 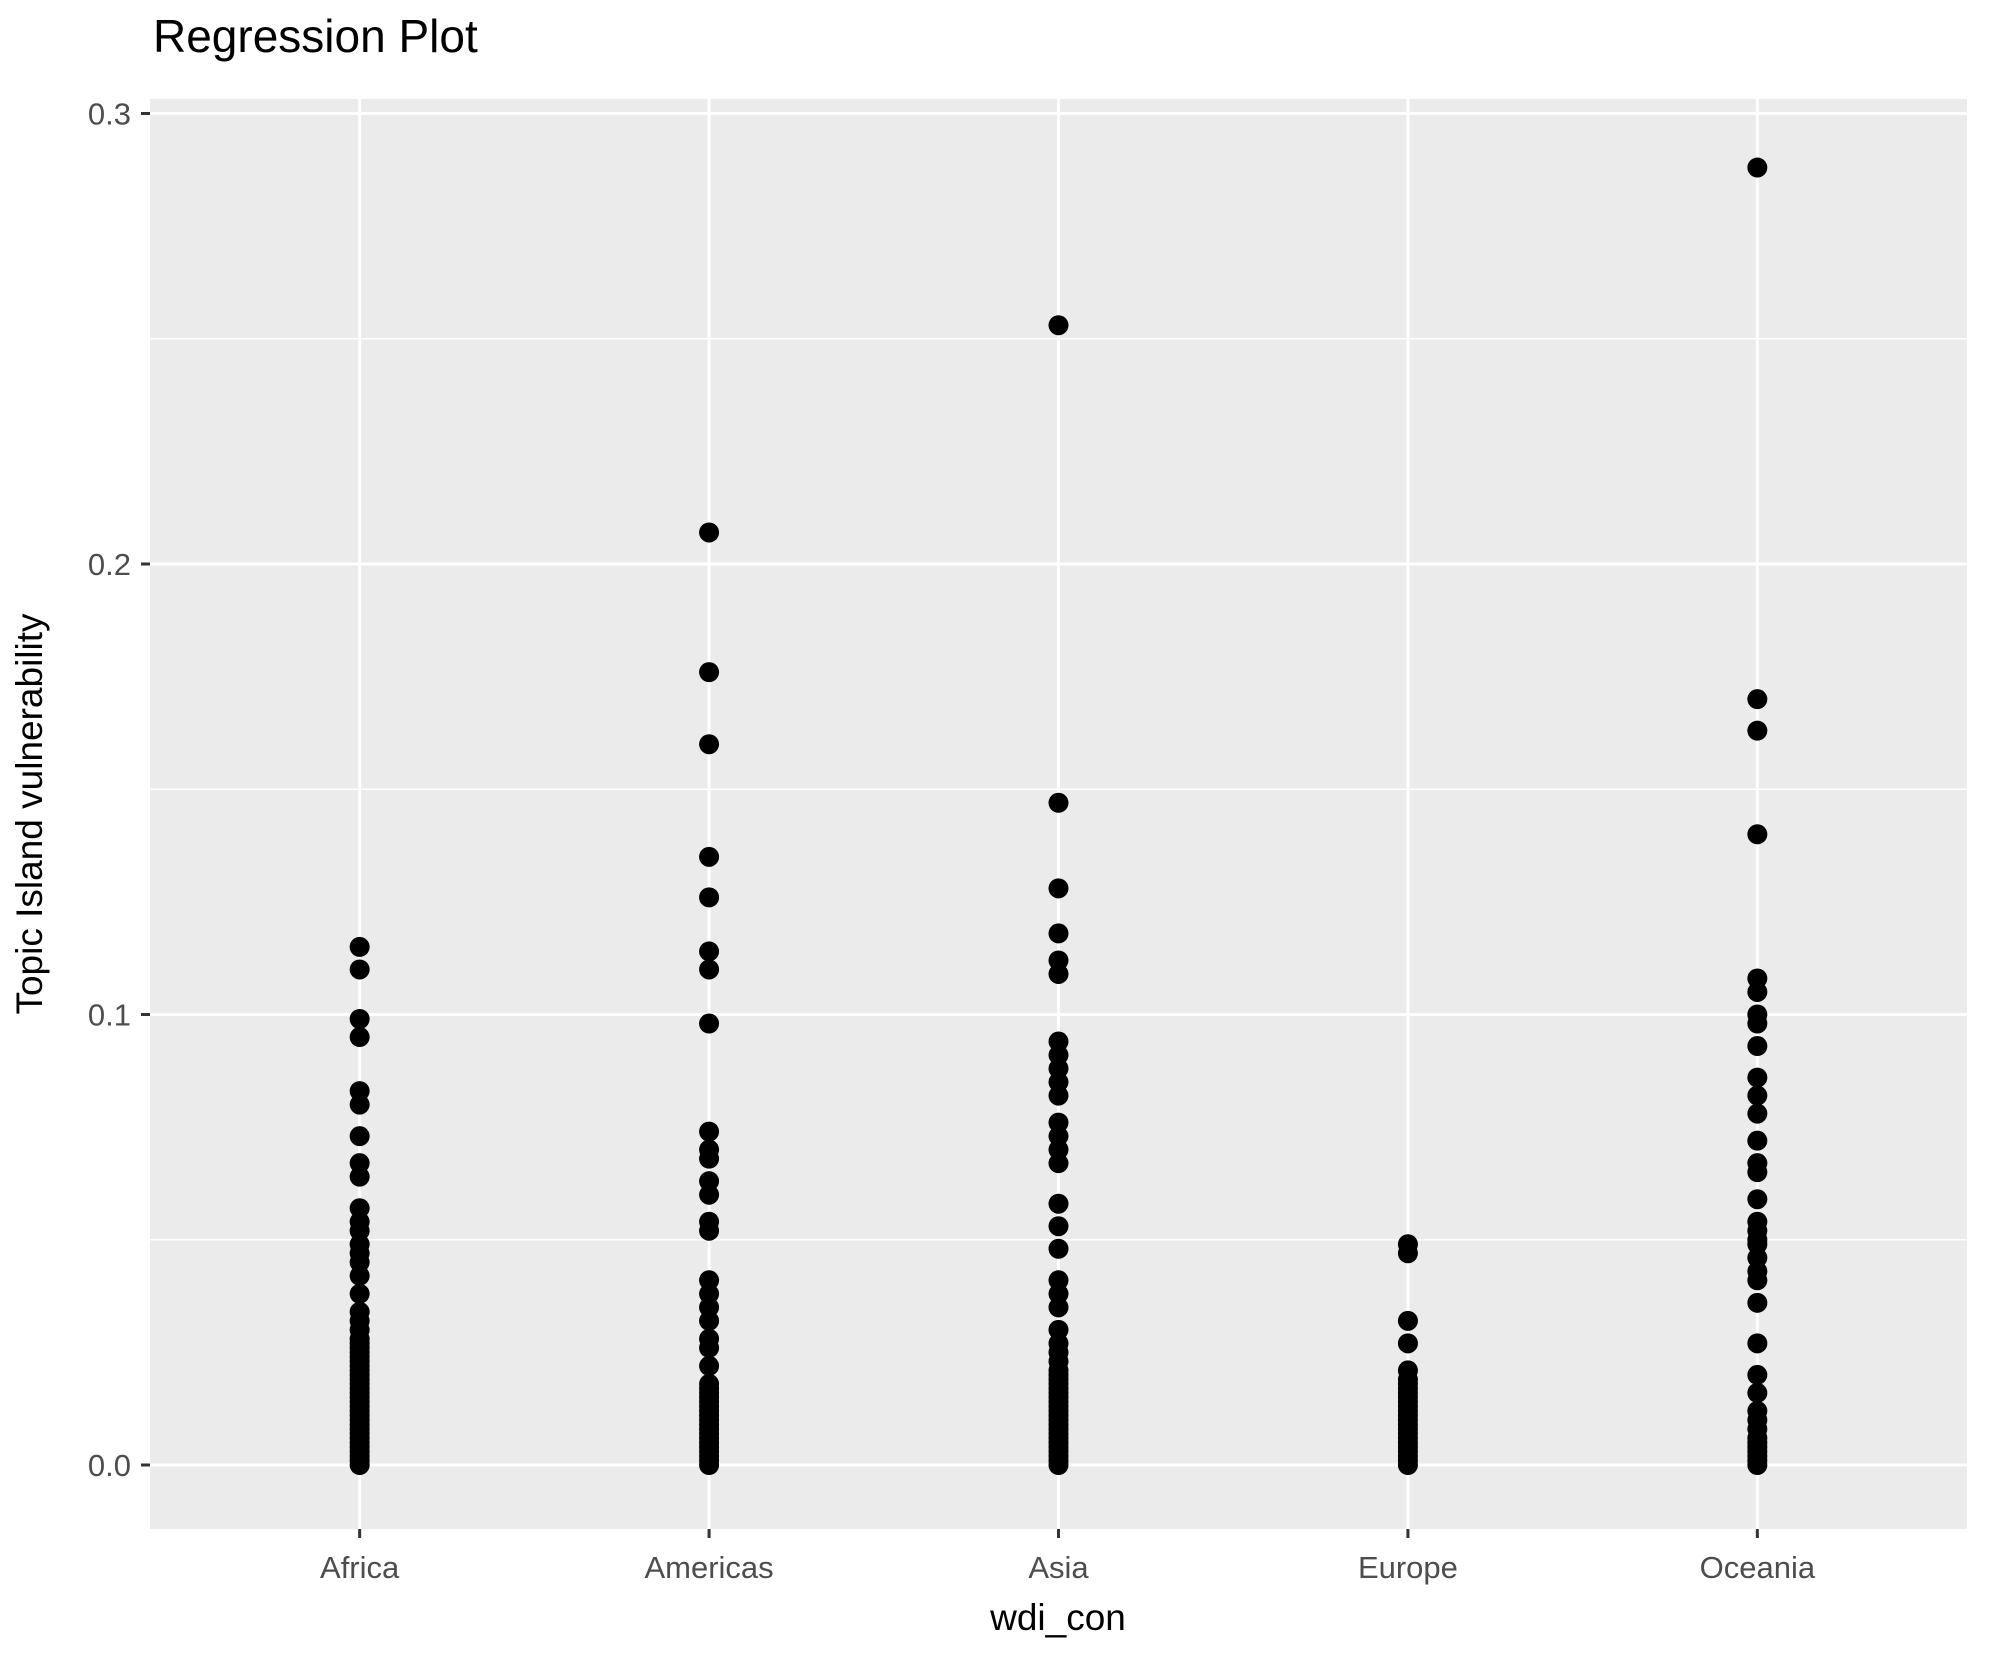 What do you see at coordinates (360, 1567) in the screenshot?
I see `x-tick-label: Africa` at bounding box center [360, 1567].